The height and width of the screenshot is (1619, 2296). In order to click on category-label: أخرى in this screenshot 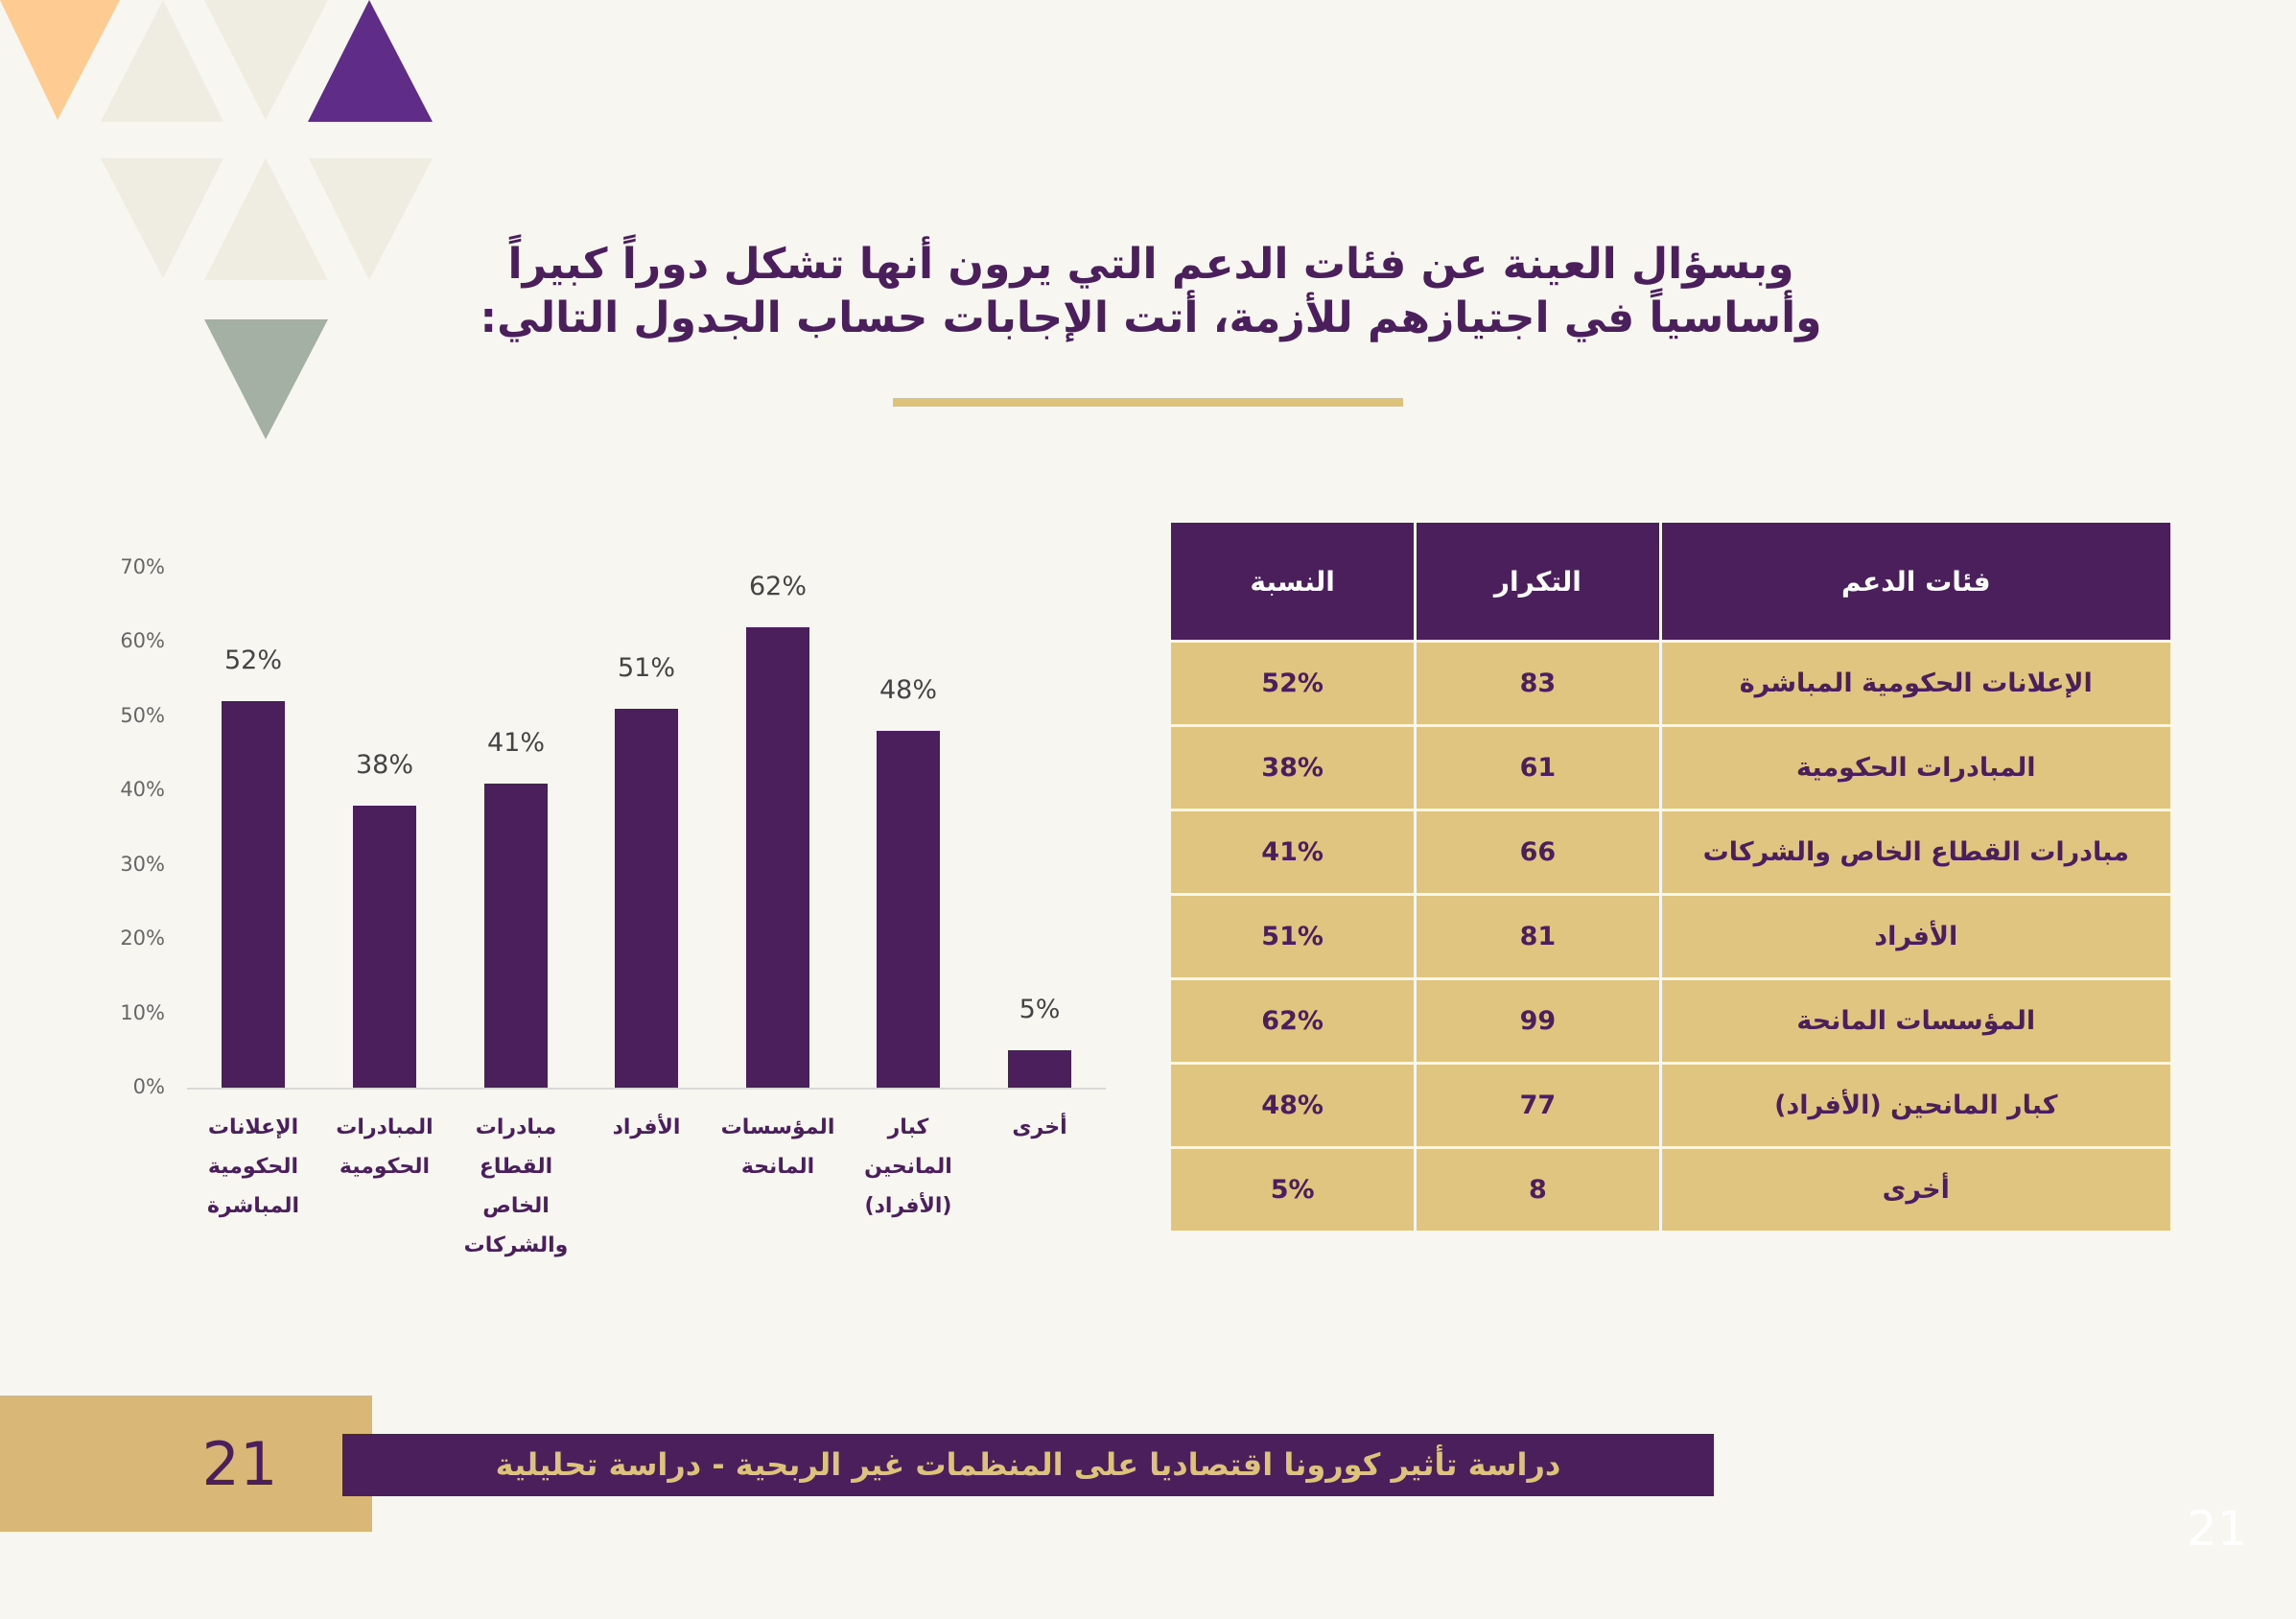, I will do `click(1039, 1127)`.